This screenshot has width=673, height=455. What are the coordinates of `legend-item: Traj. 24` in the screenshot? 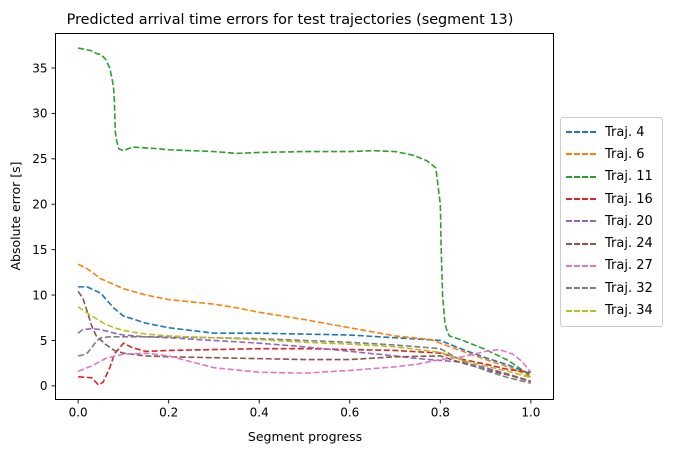 It's located at (611, 243).